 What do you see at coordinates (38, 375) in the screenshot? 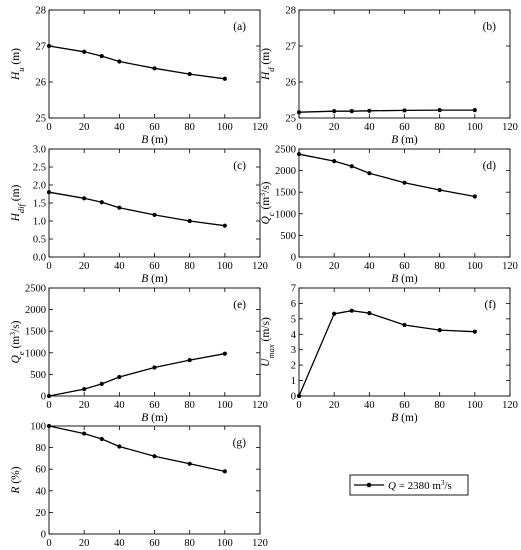
I see `y-tick-label: 500` at bounding box center [38, 375].